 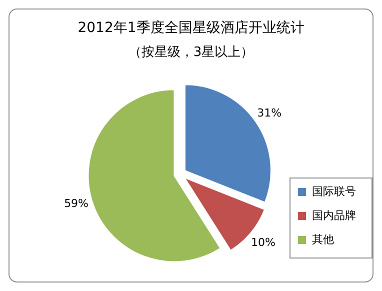 What do you see at coordinates (334, 215) in the screenshot?
I see `legend-label: 国内品牌` at bounding box center [334, 215].